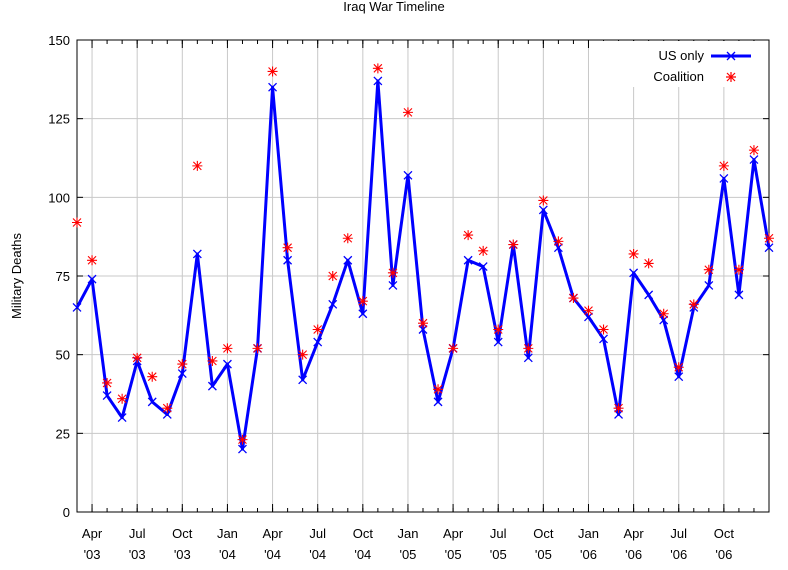 This screenshot has height=570, width=788. I want to click on legend-marker-coalition, so click(731, 77).